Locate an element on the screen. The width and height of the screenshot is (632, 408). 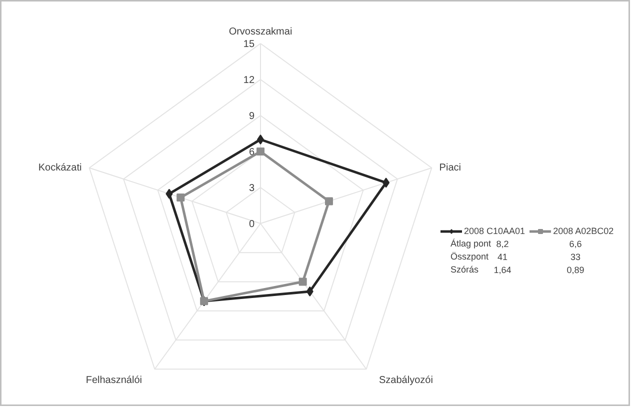
y-tick-label: 0 is located at coordinates (251, 224).